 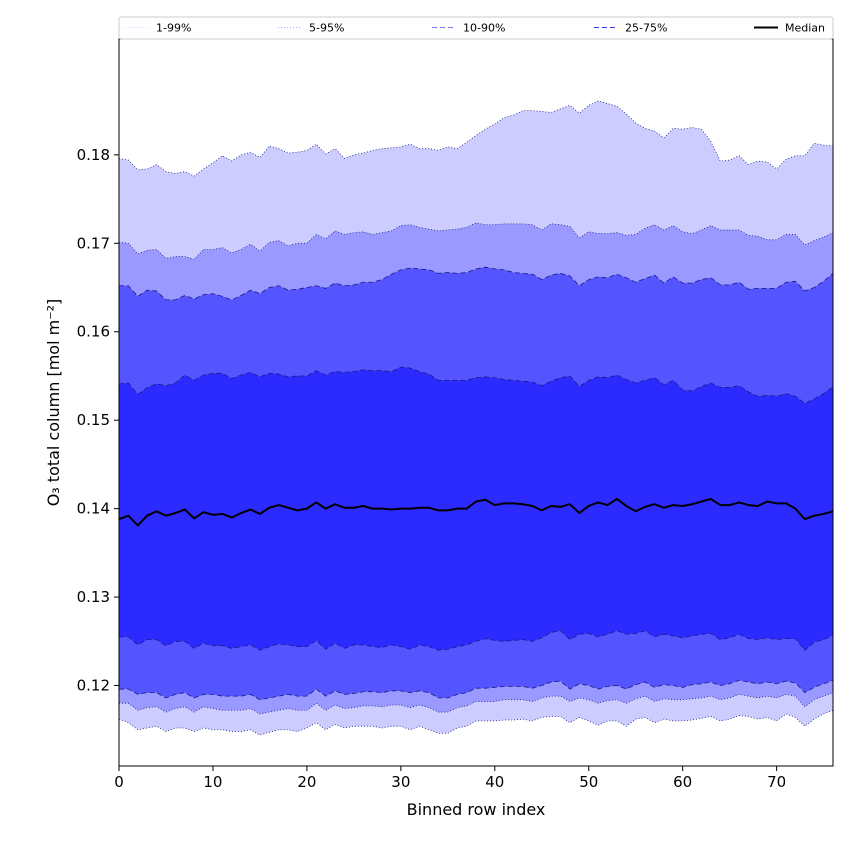 What do you see at coordinates (646, 28) in the screenshot?
I see `legend-label: 25-75%` at bounding box center [646, 28].